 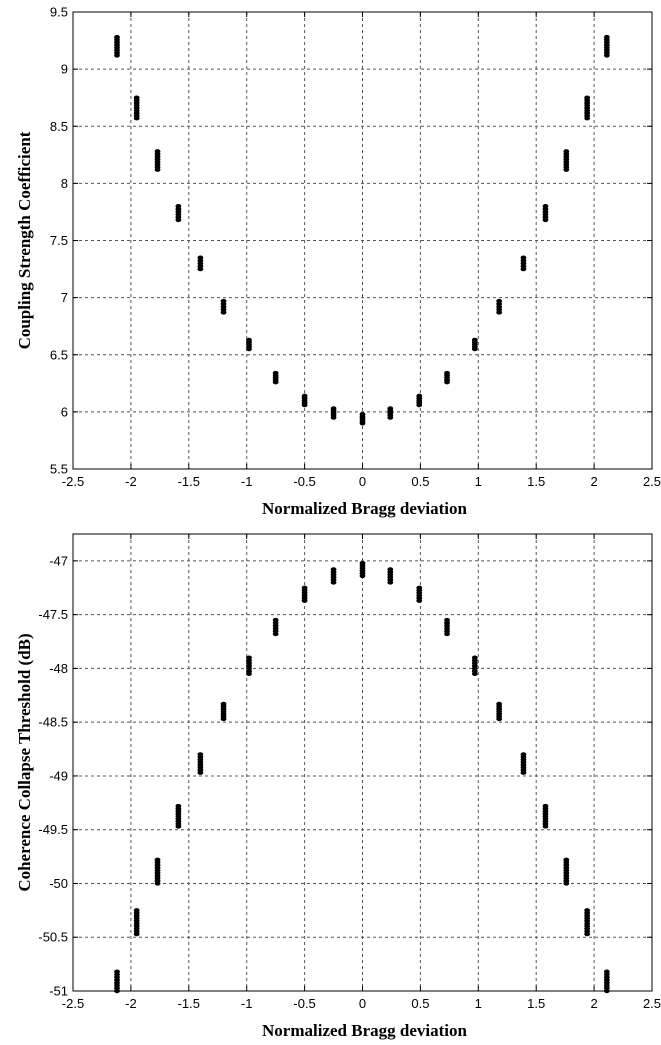 I want to click on y-tick-label: 7.5, so click(x=59, y=240).